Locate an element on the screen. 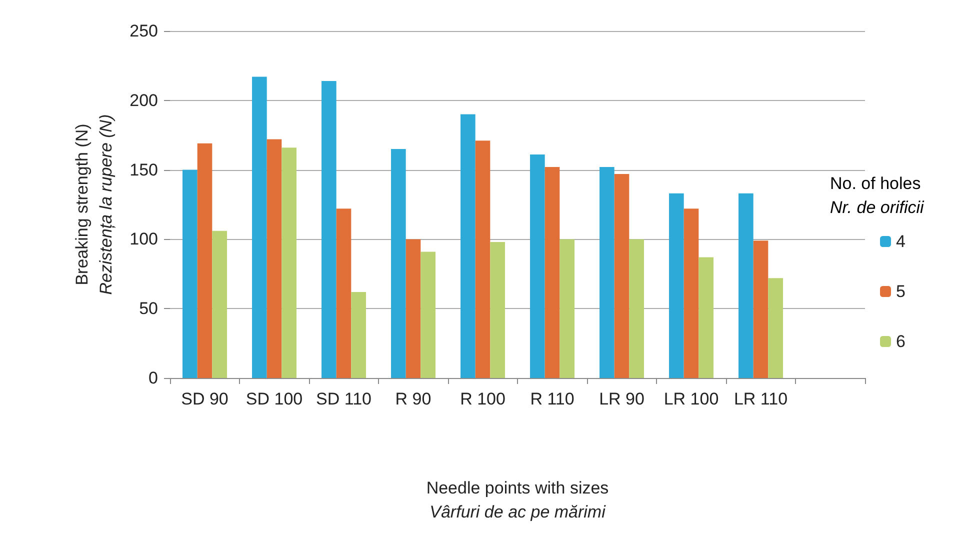 The width and height of the screenshot is (965, 549). x-tick-label: SD 90 is located at coordinates (204, 399).